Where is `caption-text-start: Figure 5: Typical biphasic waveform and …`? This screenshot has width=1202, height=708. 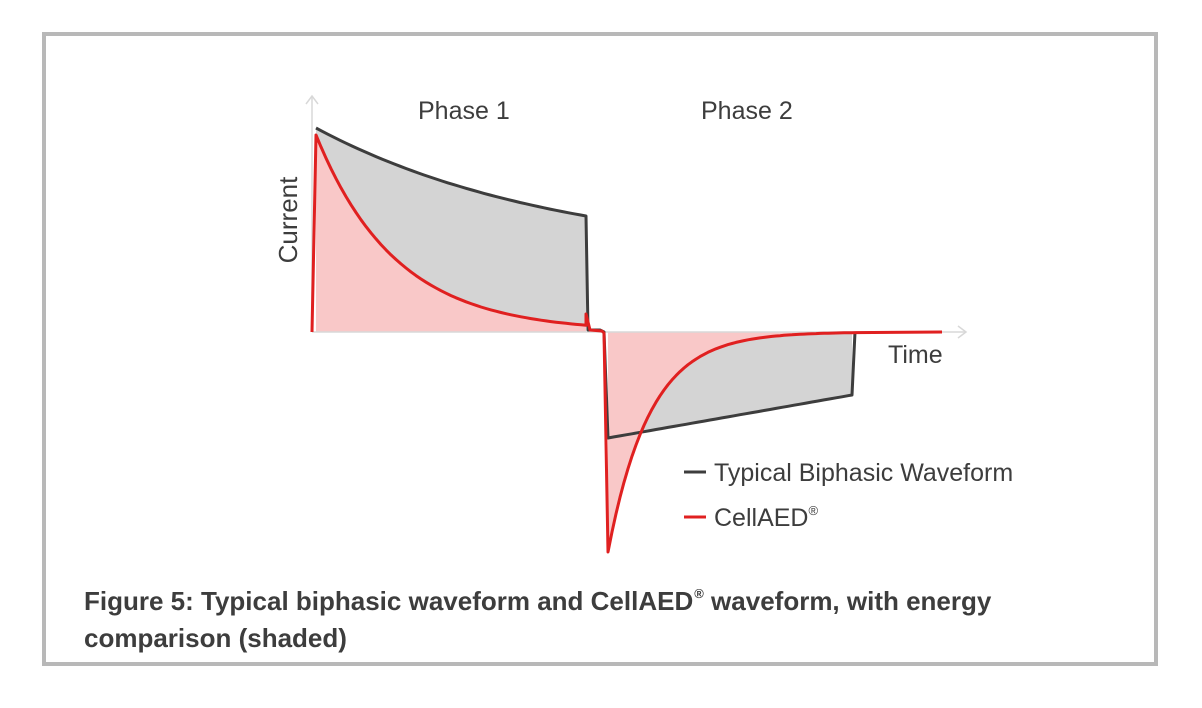 caption-text-start: Figure 5: Typical biphasic waveform and … is located at coordinates (389, 601).